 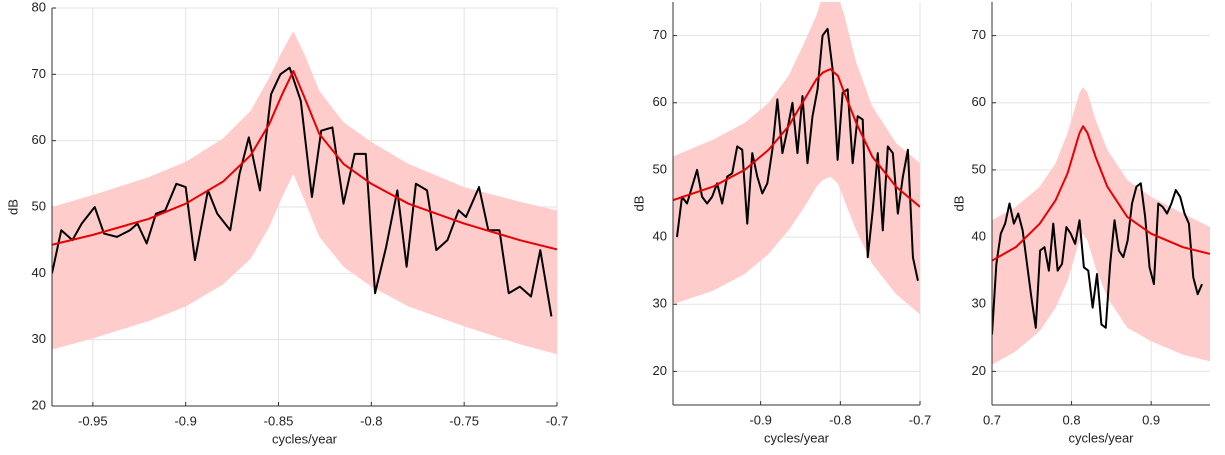 What do you see at coordinates (1072, 419) in the screenshot?
I see `x-tick-label: 0.8` at bounding box center [1072, 419].